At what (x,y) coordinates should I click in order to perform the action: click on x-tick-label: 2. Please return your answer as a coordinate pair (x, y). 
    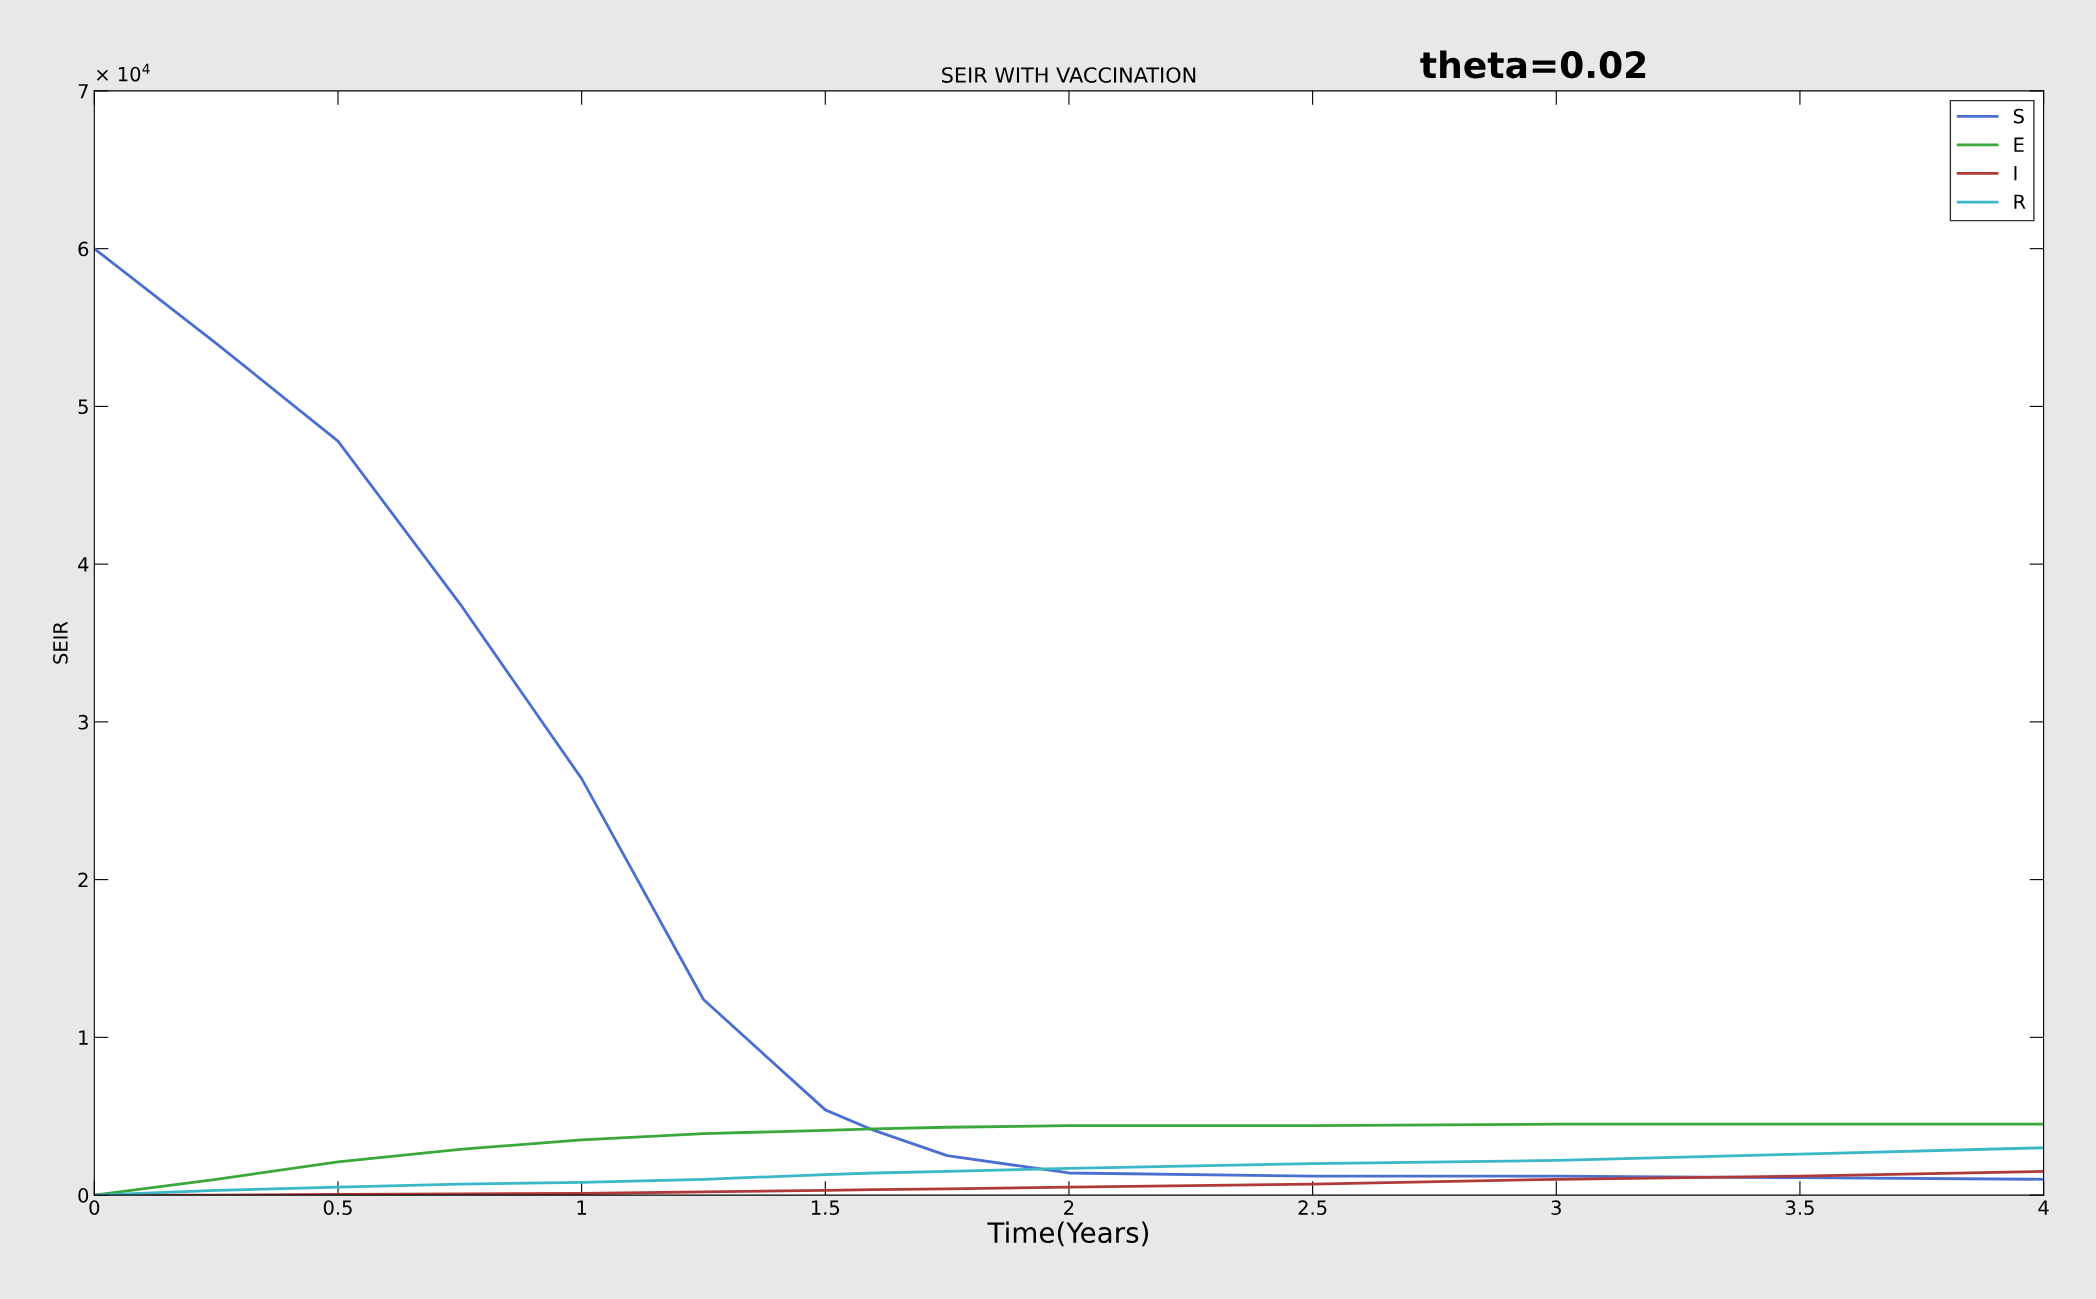
    Looking at the image, I should click on (1069, 1207).